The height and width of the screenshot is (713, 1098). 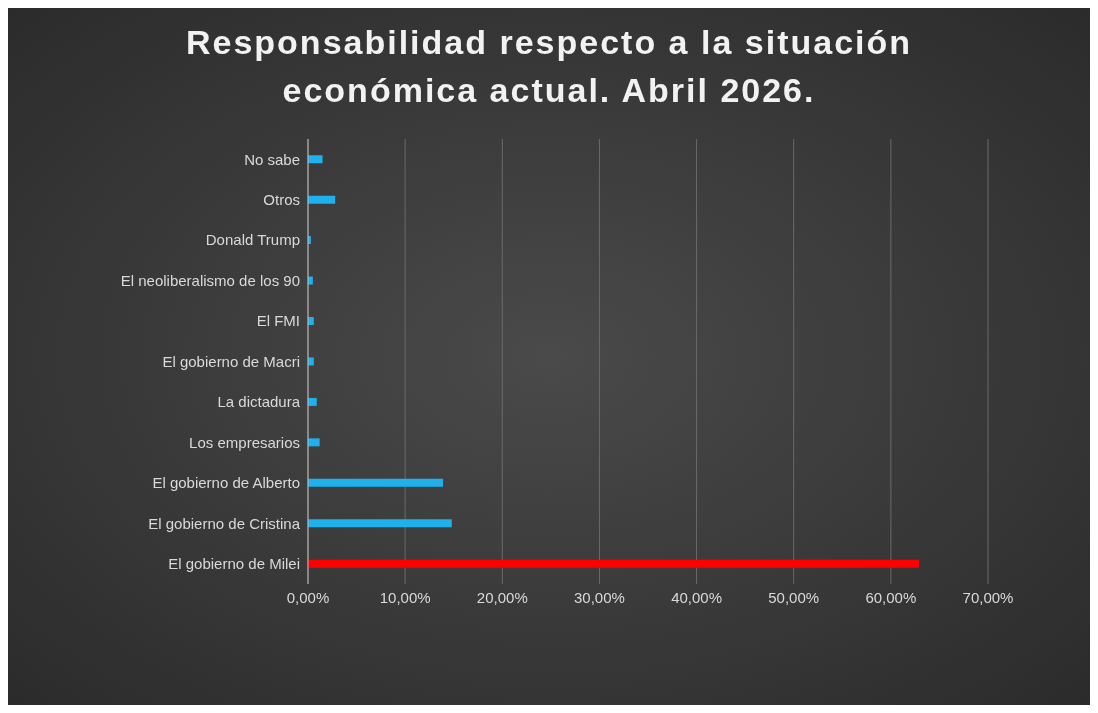 What do you see at coordinates (226, 483) in the screenshot?
I see `y-tick-label: El gobierno de Alberto` at bounding box center [226, 483].